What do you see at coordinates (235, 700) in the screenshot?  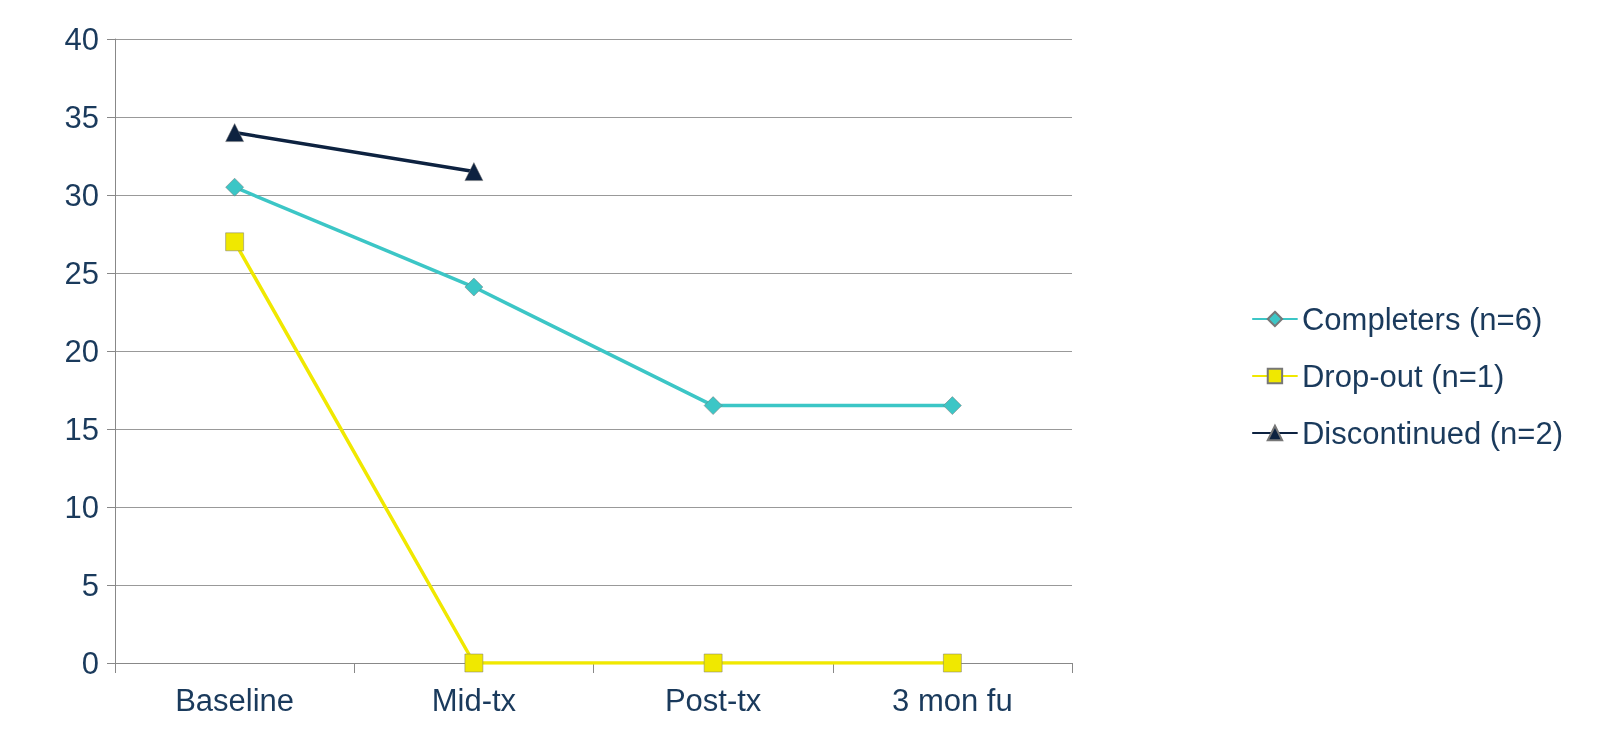 I see `x-tick-label: Baseline` at bounding box center [235, 700].